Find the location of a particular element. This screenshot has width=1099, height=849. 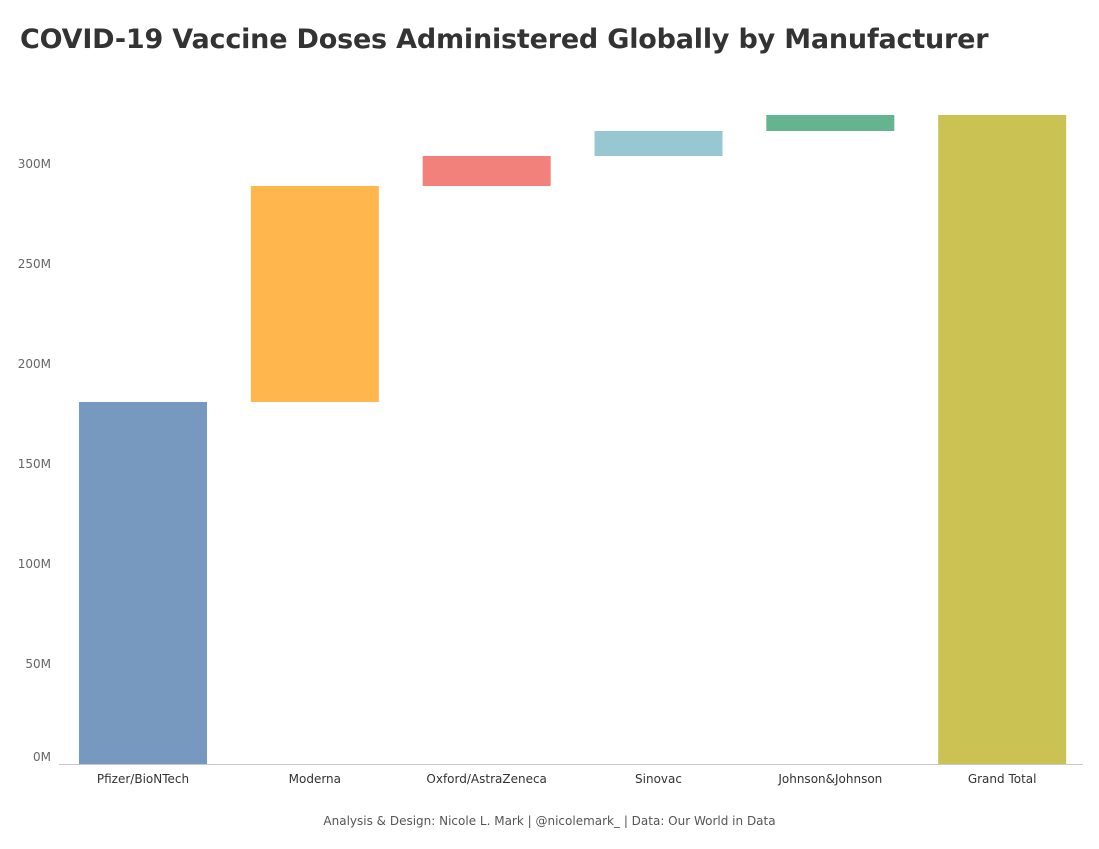

y-tick-label: 250M is located at coordinates (34, 264).